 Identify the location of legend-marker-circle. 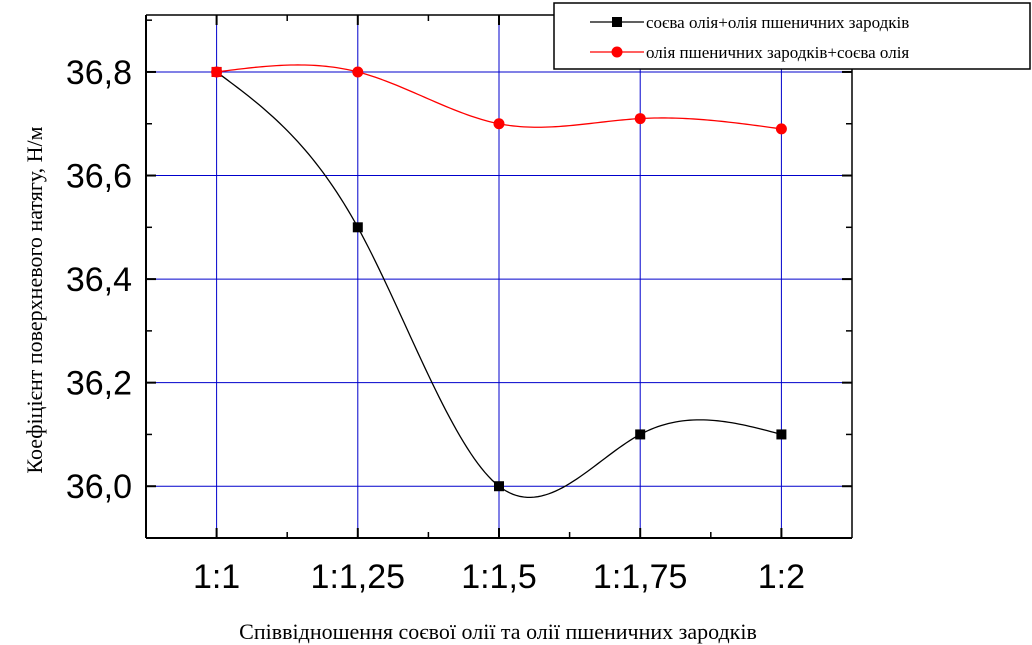
(617, 52).